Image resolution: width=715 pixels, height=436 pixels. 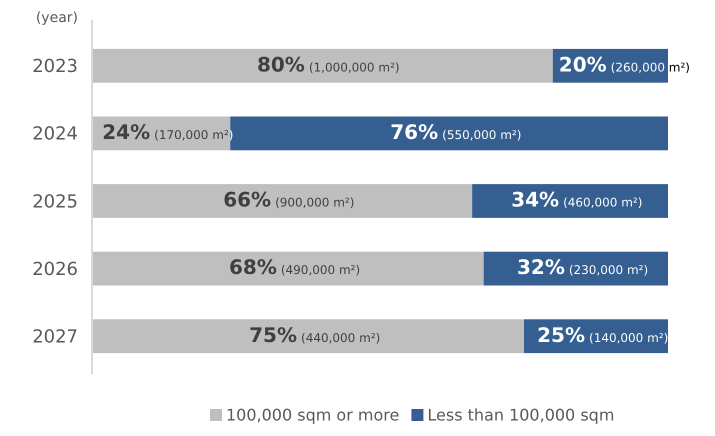 I want to click on y-axis-title: (year), so click(x=57, y=18).